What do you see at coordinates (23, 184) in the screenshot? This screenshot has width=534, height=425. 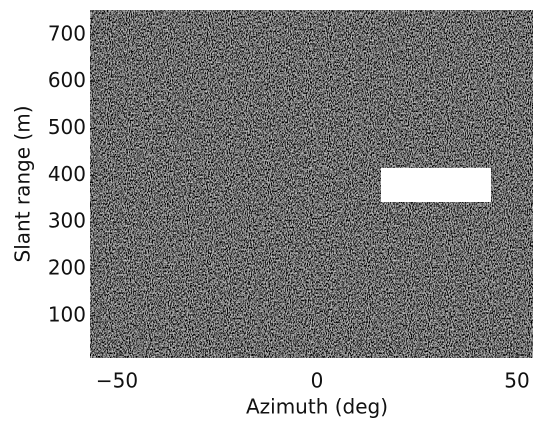 I see `y-axis-label: Slant range (m)` at bounding box center [23, 184].